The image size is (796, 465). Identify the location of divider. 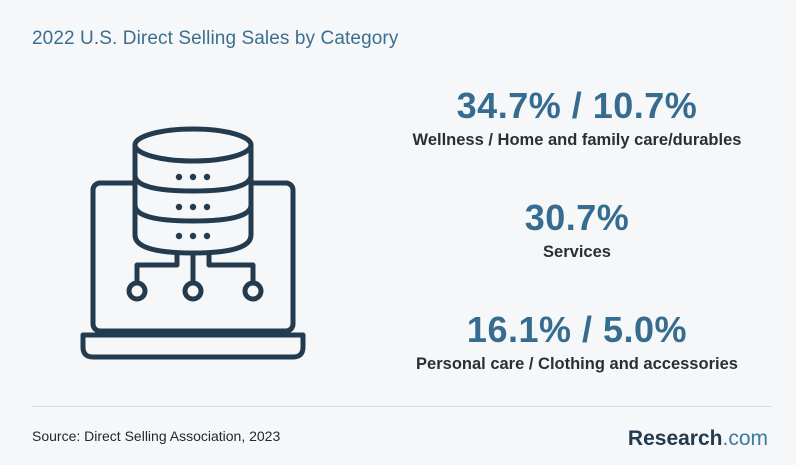
(402, 406).